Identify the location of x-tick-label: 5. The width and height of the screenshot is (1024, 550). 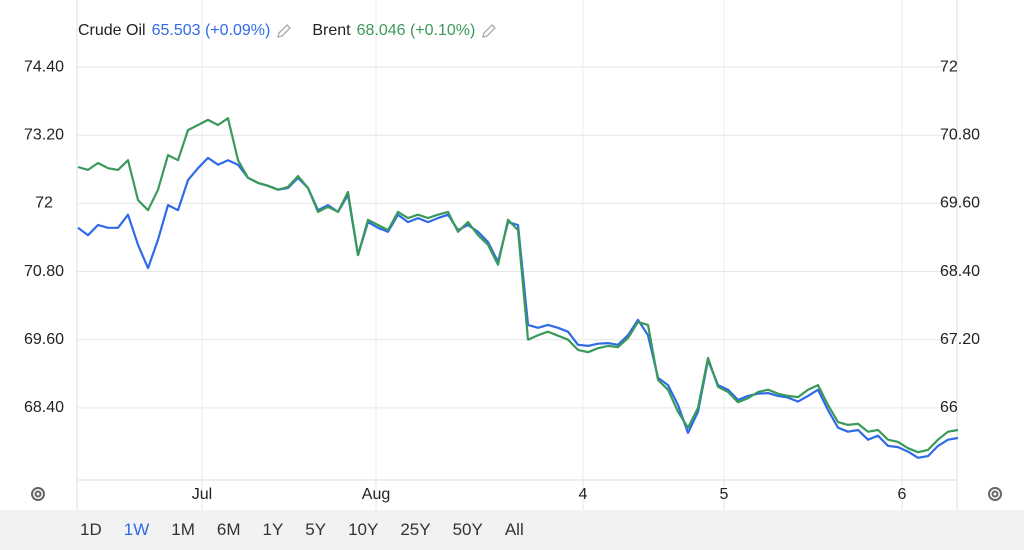
(724, 494).